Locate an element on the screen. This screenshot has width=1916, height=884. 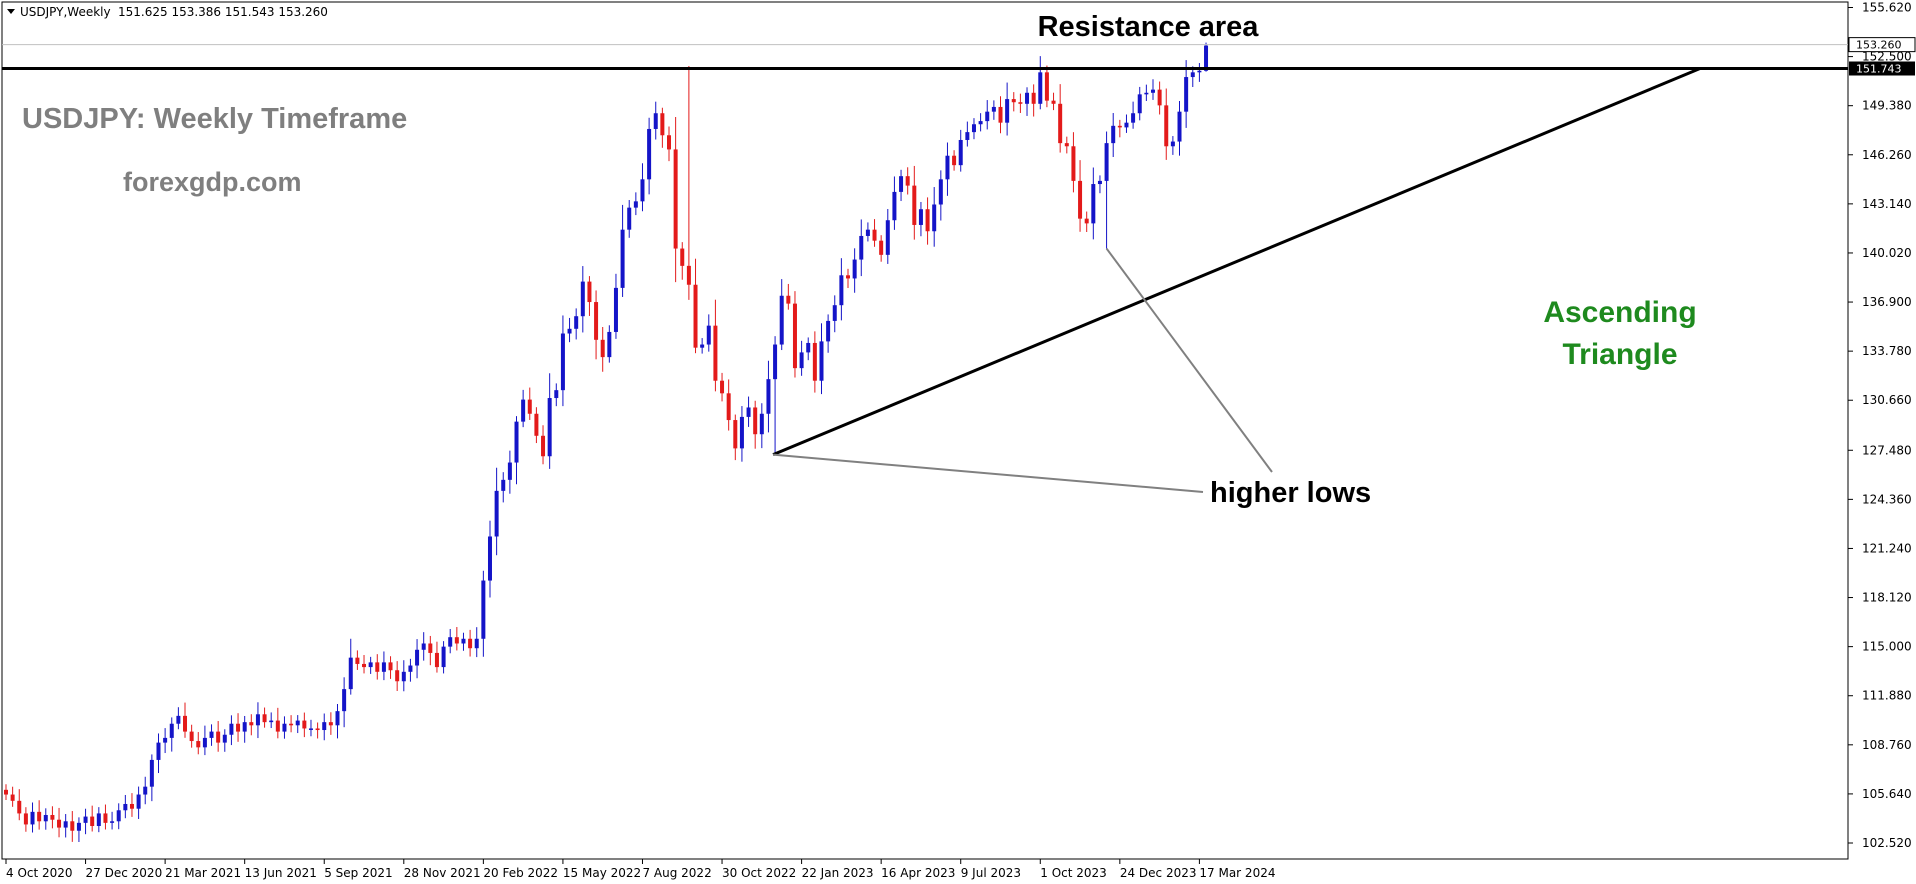
collapse-triangle-icon is located at coordinates (11, 11).